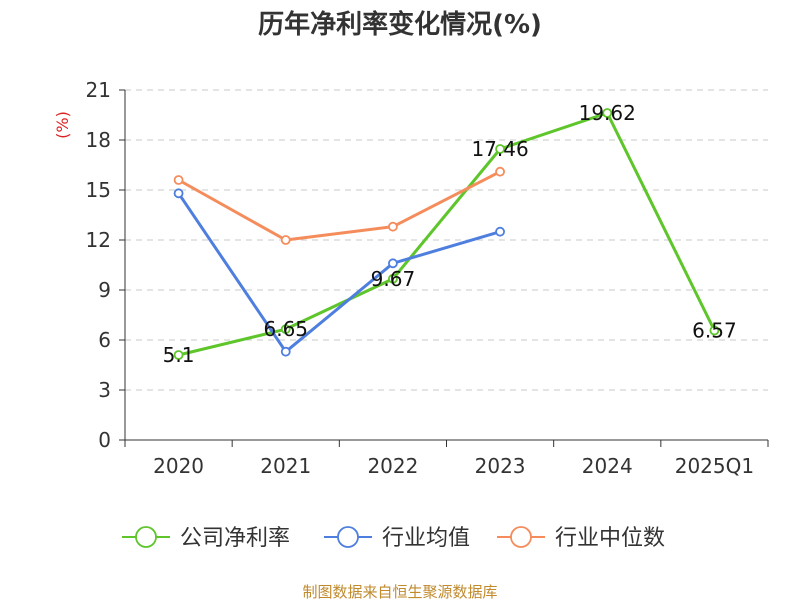 The height and width of the screenshot is (600, 800). I want to click on y-tick-label: 21, so click(98, 90).